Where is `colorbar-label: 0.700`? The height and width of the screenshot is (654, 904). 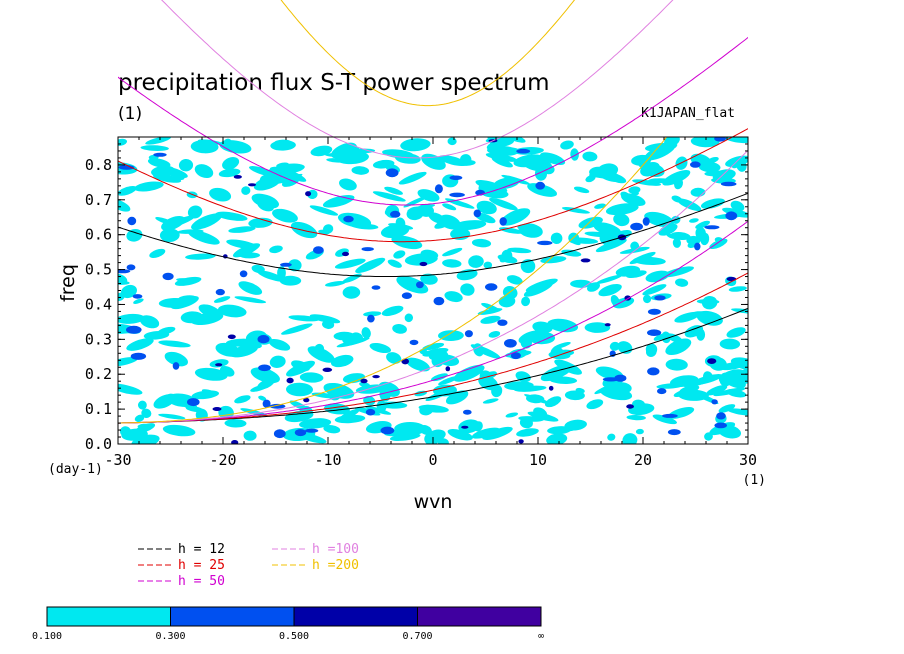 colorbar-label: 0.700 is located at coordinates (417, 636).